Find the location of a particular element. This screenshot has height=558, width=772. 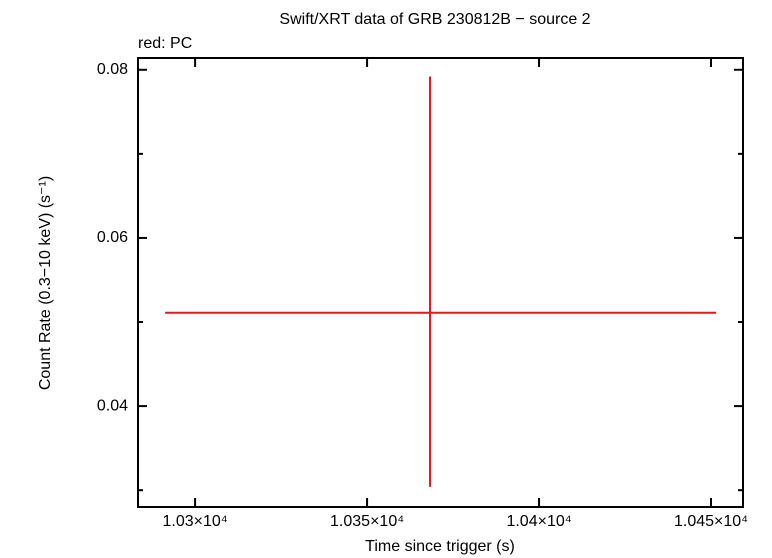

y-tick-label: 0.06 is located at coordinates (112, 237).